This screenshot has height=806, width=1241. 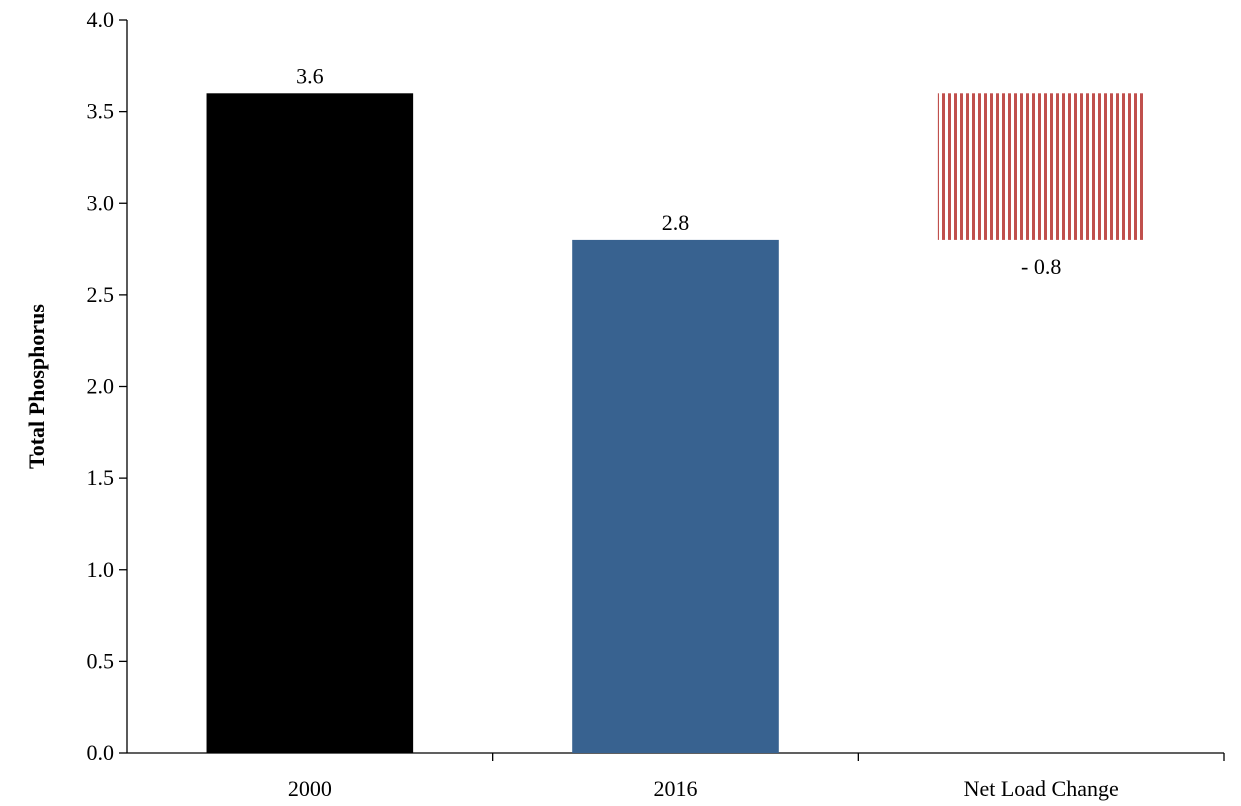 What do you see at coordinates (310, 75) in the screenshot?
I see `data-label: 3.6` at bounding box center [310, 75].